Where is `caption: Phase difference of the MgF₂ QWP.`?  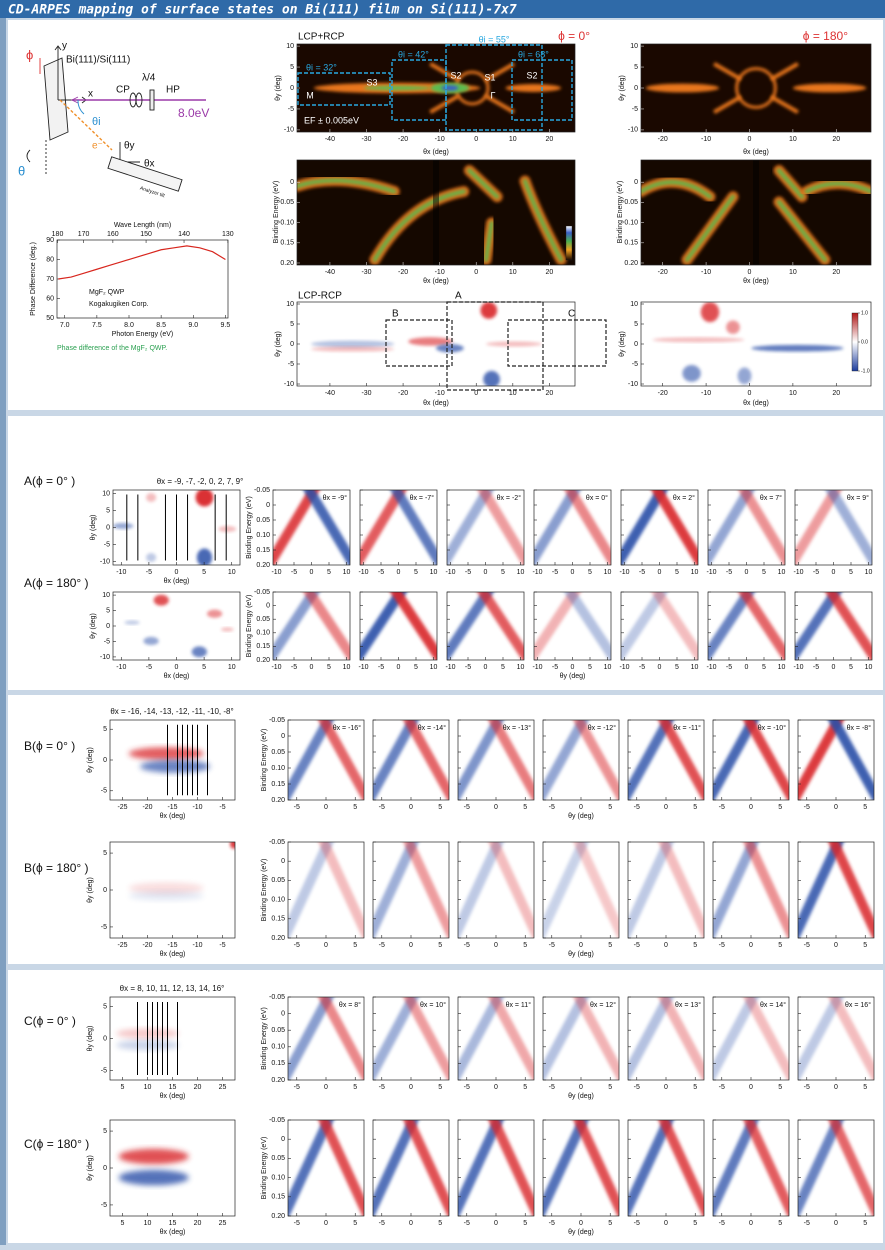
caption: Phase difference of the MgF₂ QWP. is located at coordinates (112, 348).